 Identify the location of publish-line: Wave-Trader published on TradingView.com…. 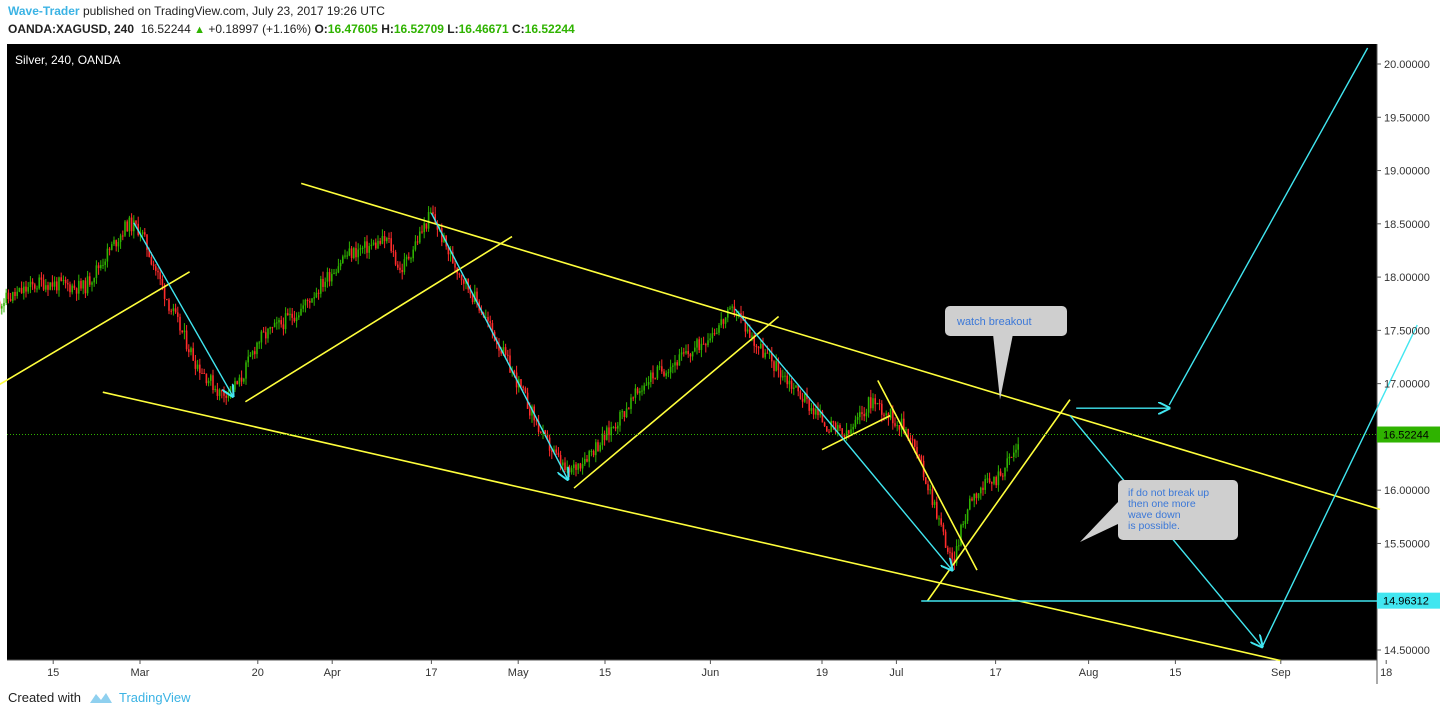
(196, 11).